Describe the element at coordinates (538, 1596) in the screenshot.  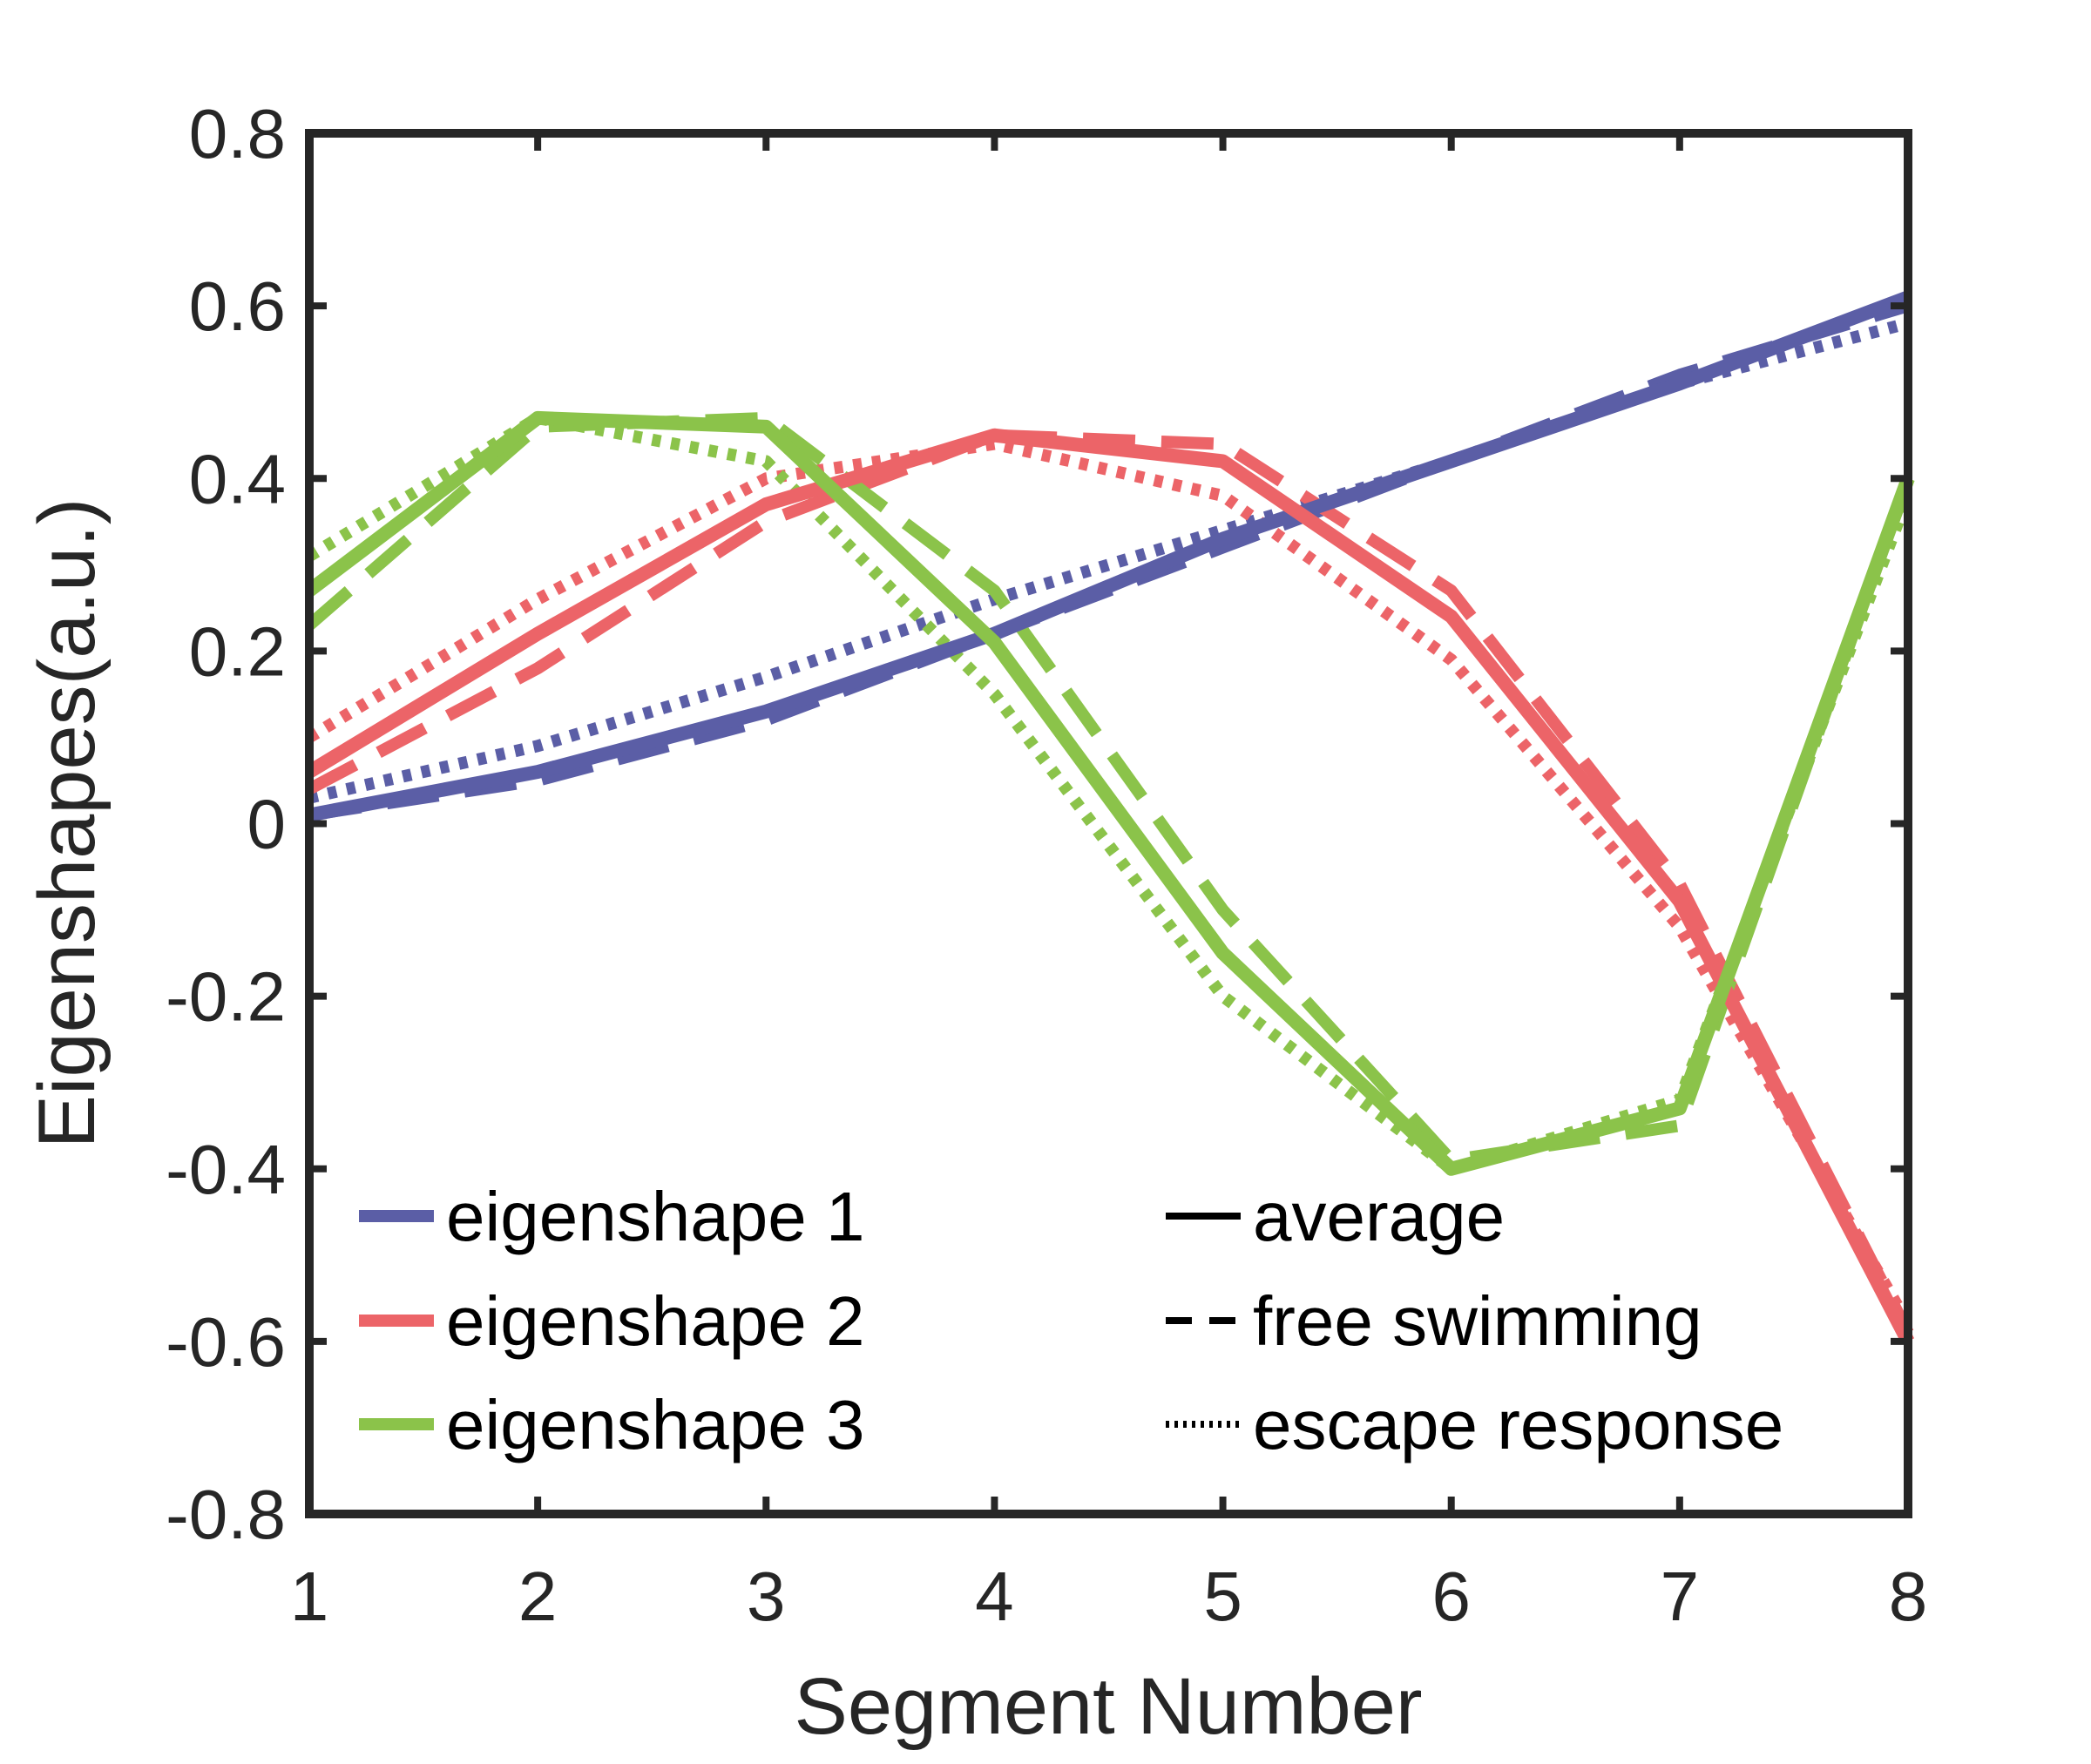
I see `x-tick-label: 2` at that location.